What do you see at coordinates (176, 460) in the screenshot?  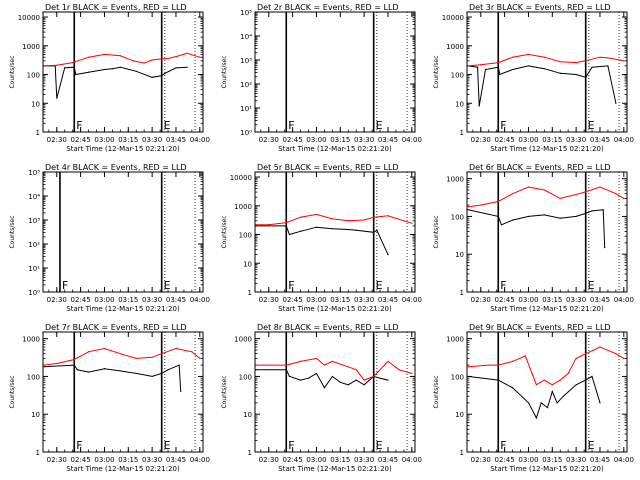 I see `x-tick-label: 03:45` at bounding box center [176, 460].